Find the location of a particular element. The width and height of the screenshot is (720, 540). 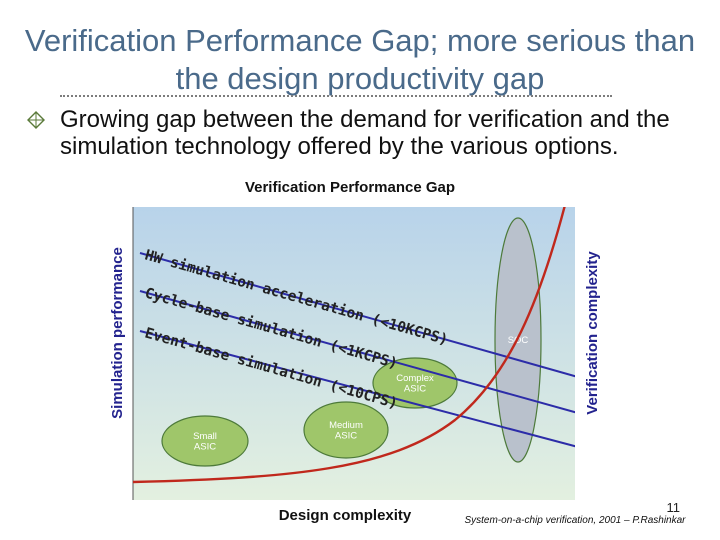

x-axis-label: Design complexity is located at coordinates (345, 515).